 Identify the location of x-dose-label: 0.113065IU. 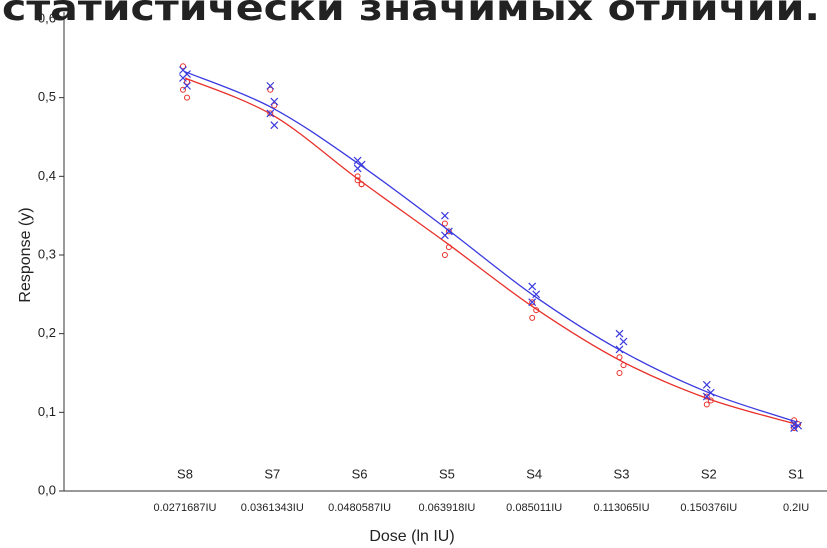
(621, 508).